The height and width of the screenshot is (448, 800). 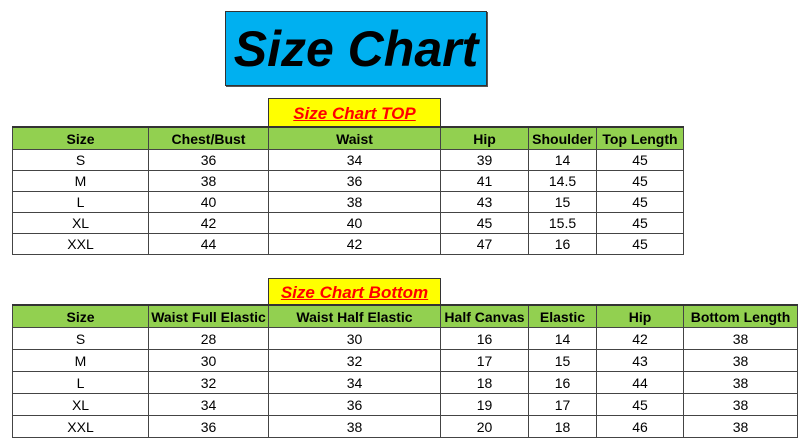 What do you see at coordinates (354, 292) in the screenshot?
I see `bottom-table-label: Size Chart Bottom` at bounding box center [354, 292].